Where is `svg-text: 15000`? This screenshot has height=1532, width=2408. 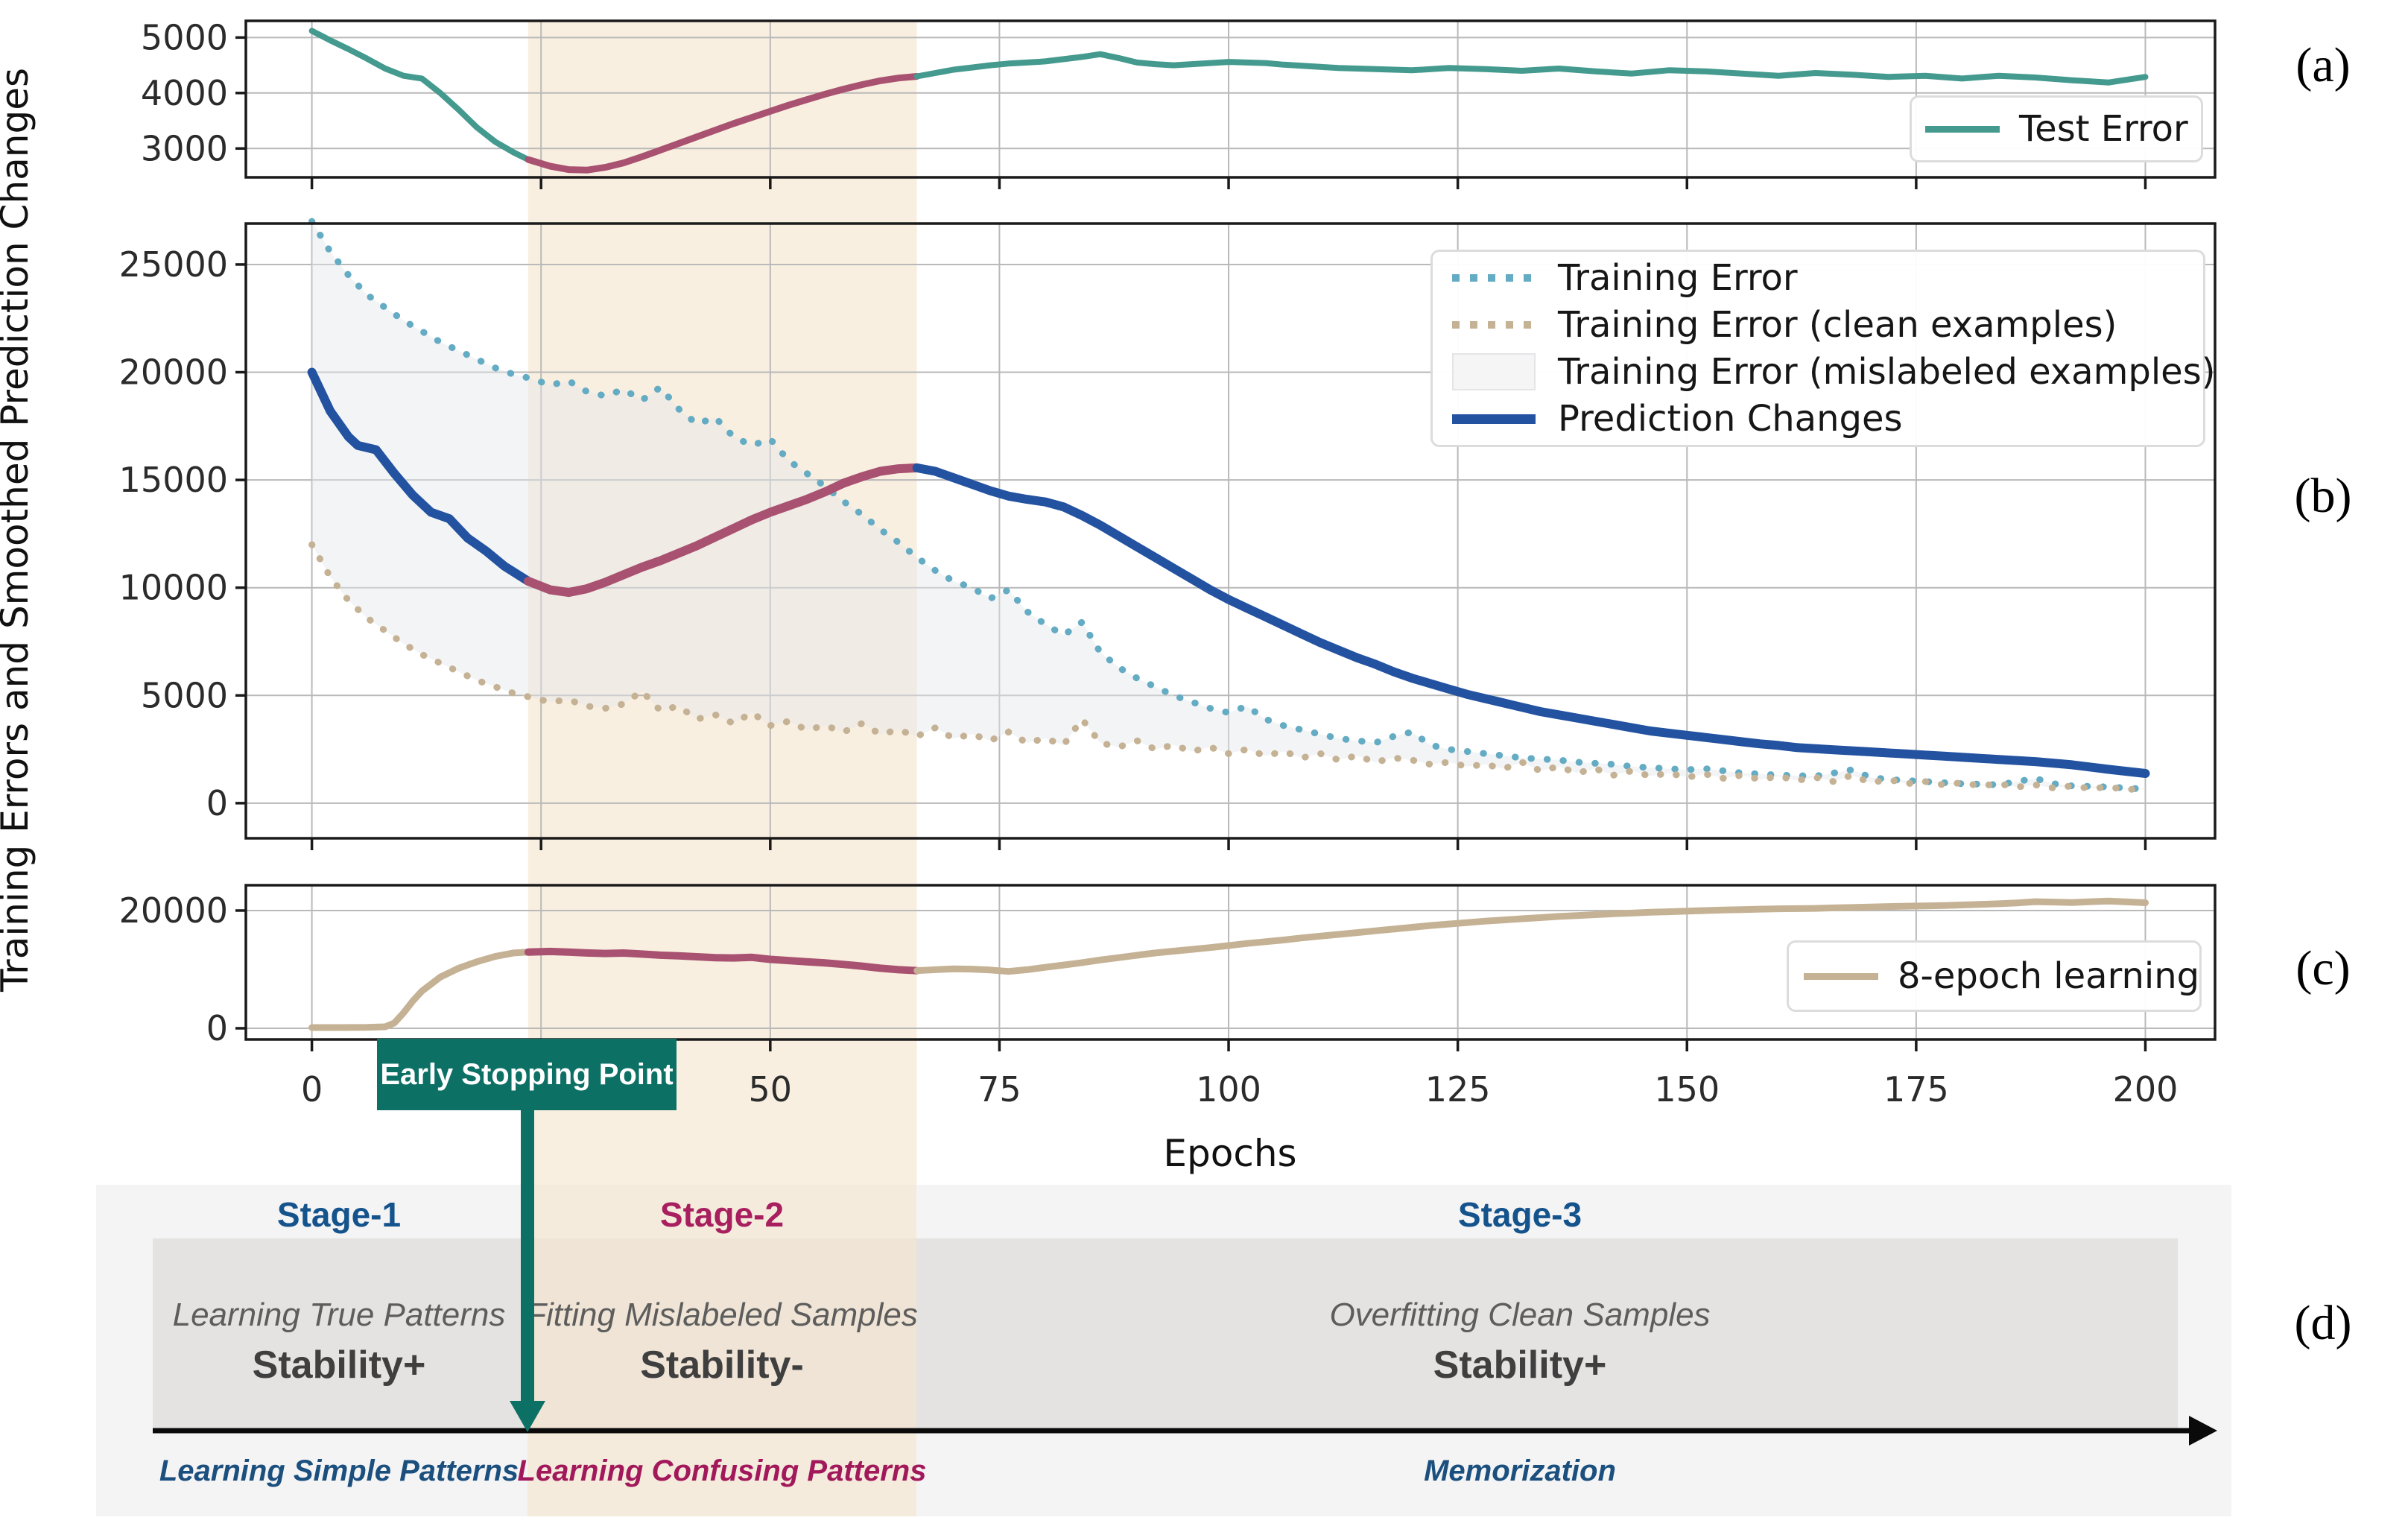
svg-text: 15000 is located at coordinates (173, 480).